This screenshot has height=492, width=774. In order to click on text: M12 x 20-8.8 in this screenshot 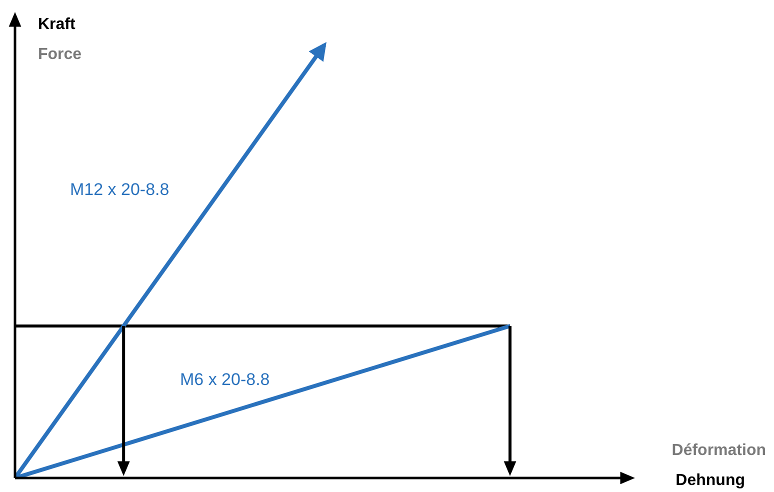, I will do `click(120, 190)`.